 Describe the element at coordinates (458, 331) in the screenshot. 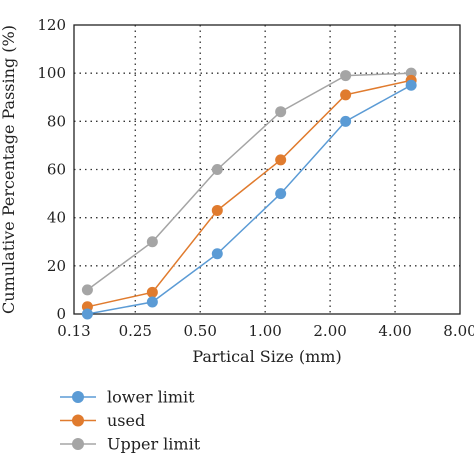

I see `x-tick-label: 8.00` at that location.